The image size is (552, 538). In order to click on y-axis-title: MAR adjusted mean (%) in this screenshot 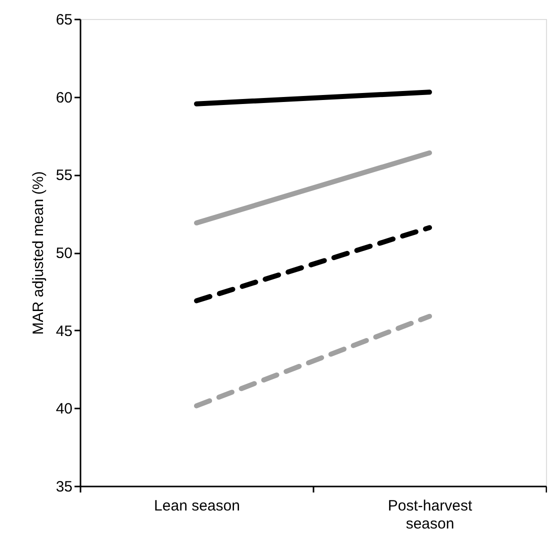, I will do `click(38, 253)`.